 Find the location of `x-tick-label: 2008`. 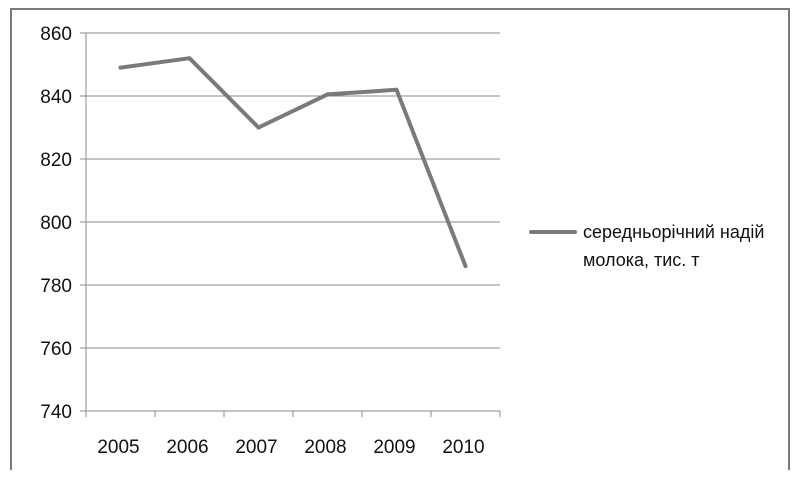

x-tick-label: 2008 is located at coordinates (325, 447).